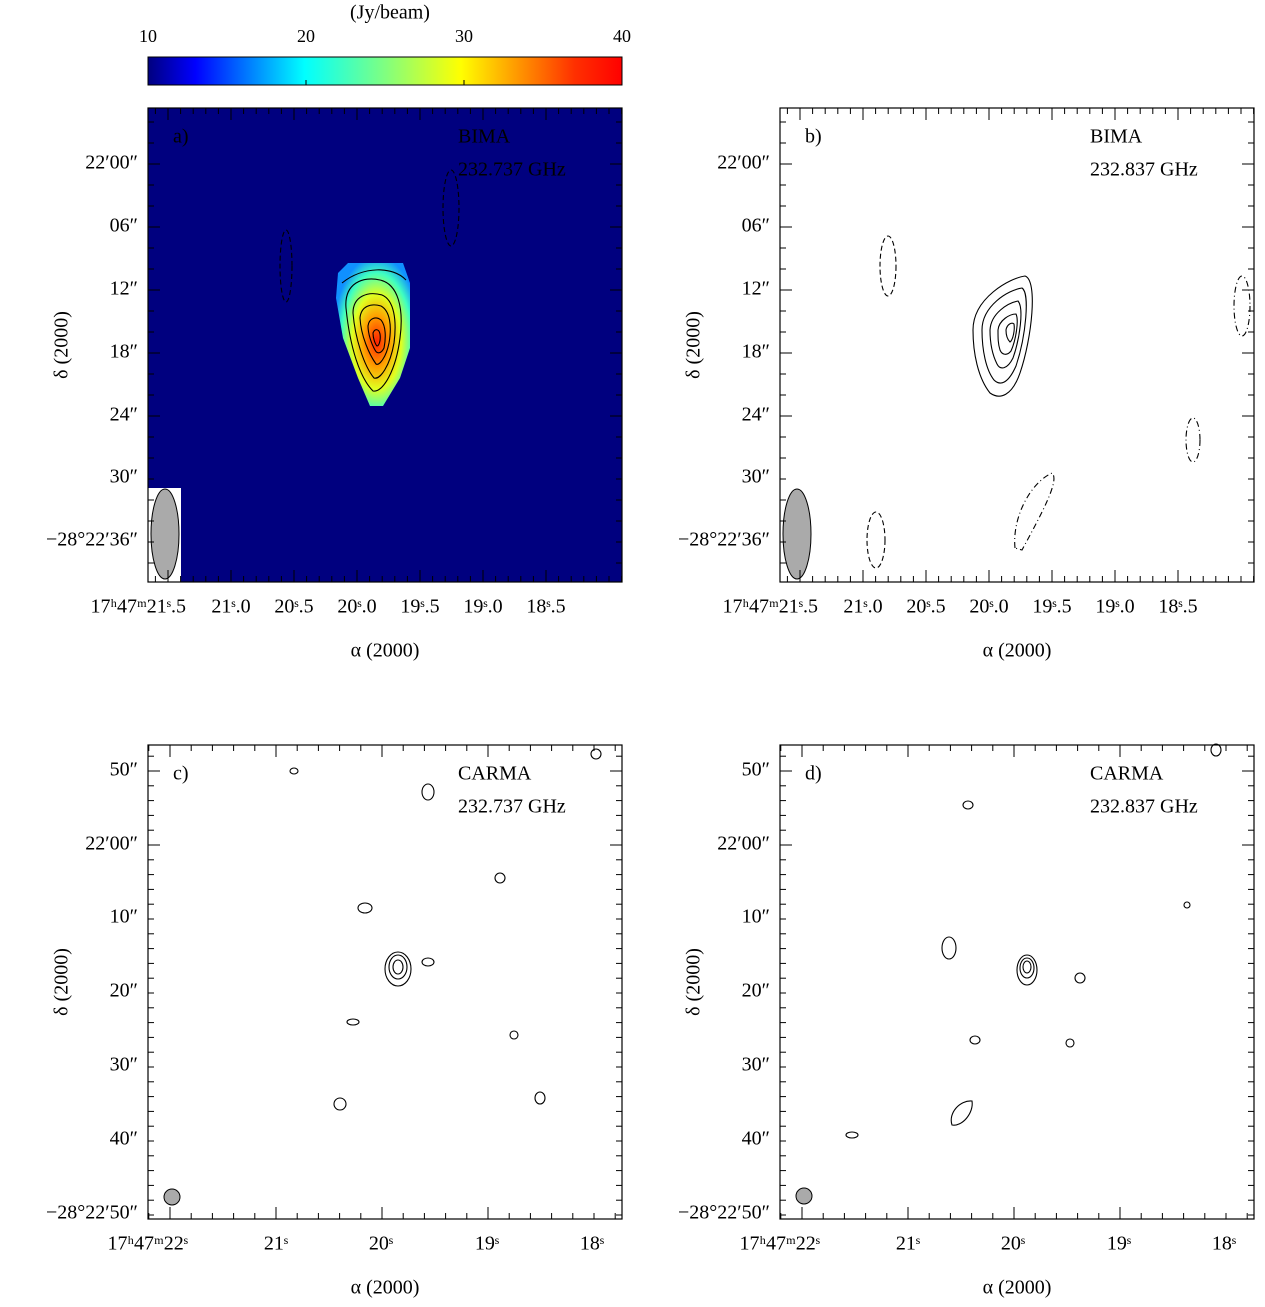 Image resolution: width=1265 pixels, height=1307 pixels. Describe the element at coordinates (181, 137) in the screenshot. I see `panel-label: a)` at that location.